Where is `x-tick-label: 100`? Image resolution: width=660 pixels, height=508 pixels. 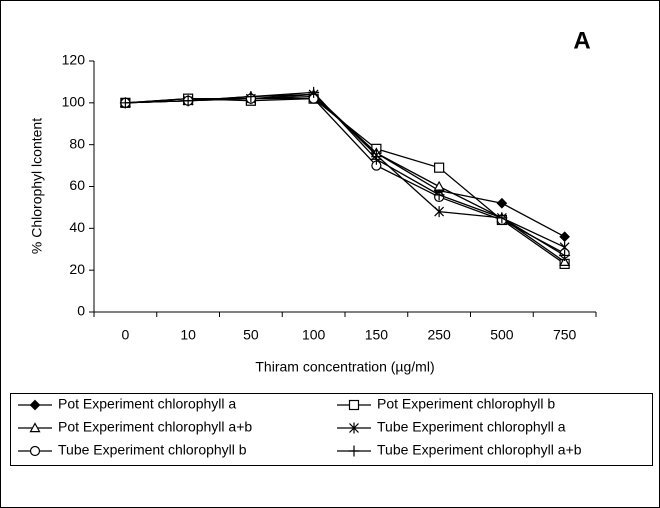 x-tick-label: 100 is located at coordinates (314, 335).